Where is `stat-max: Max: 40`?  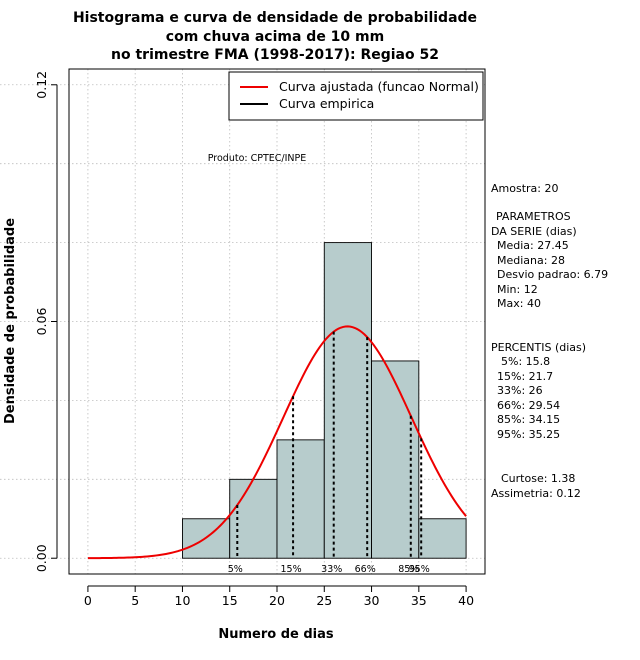 stat-max: Max: 40 is located at coordinates (519, 303).